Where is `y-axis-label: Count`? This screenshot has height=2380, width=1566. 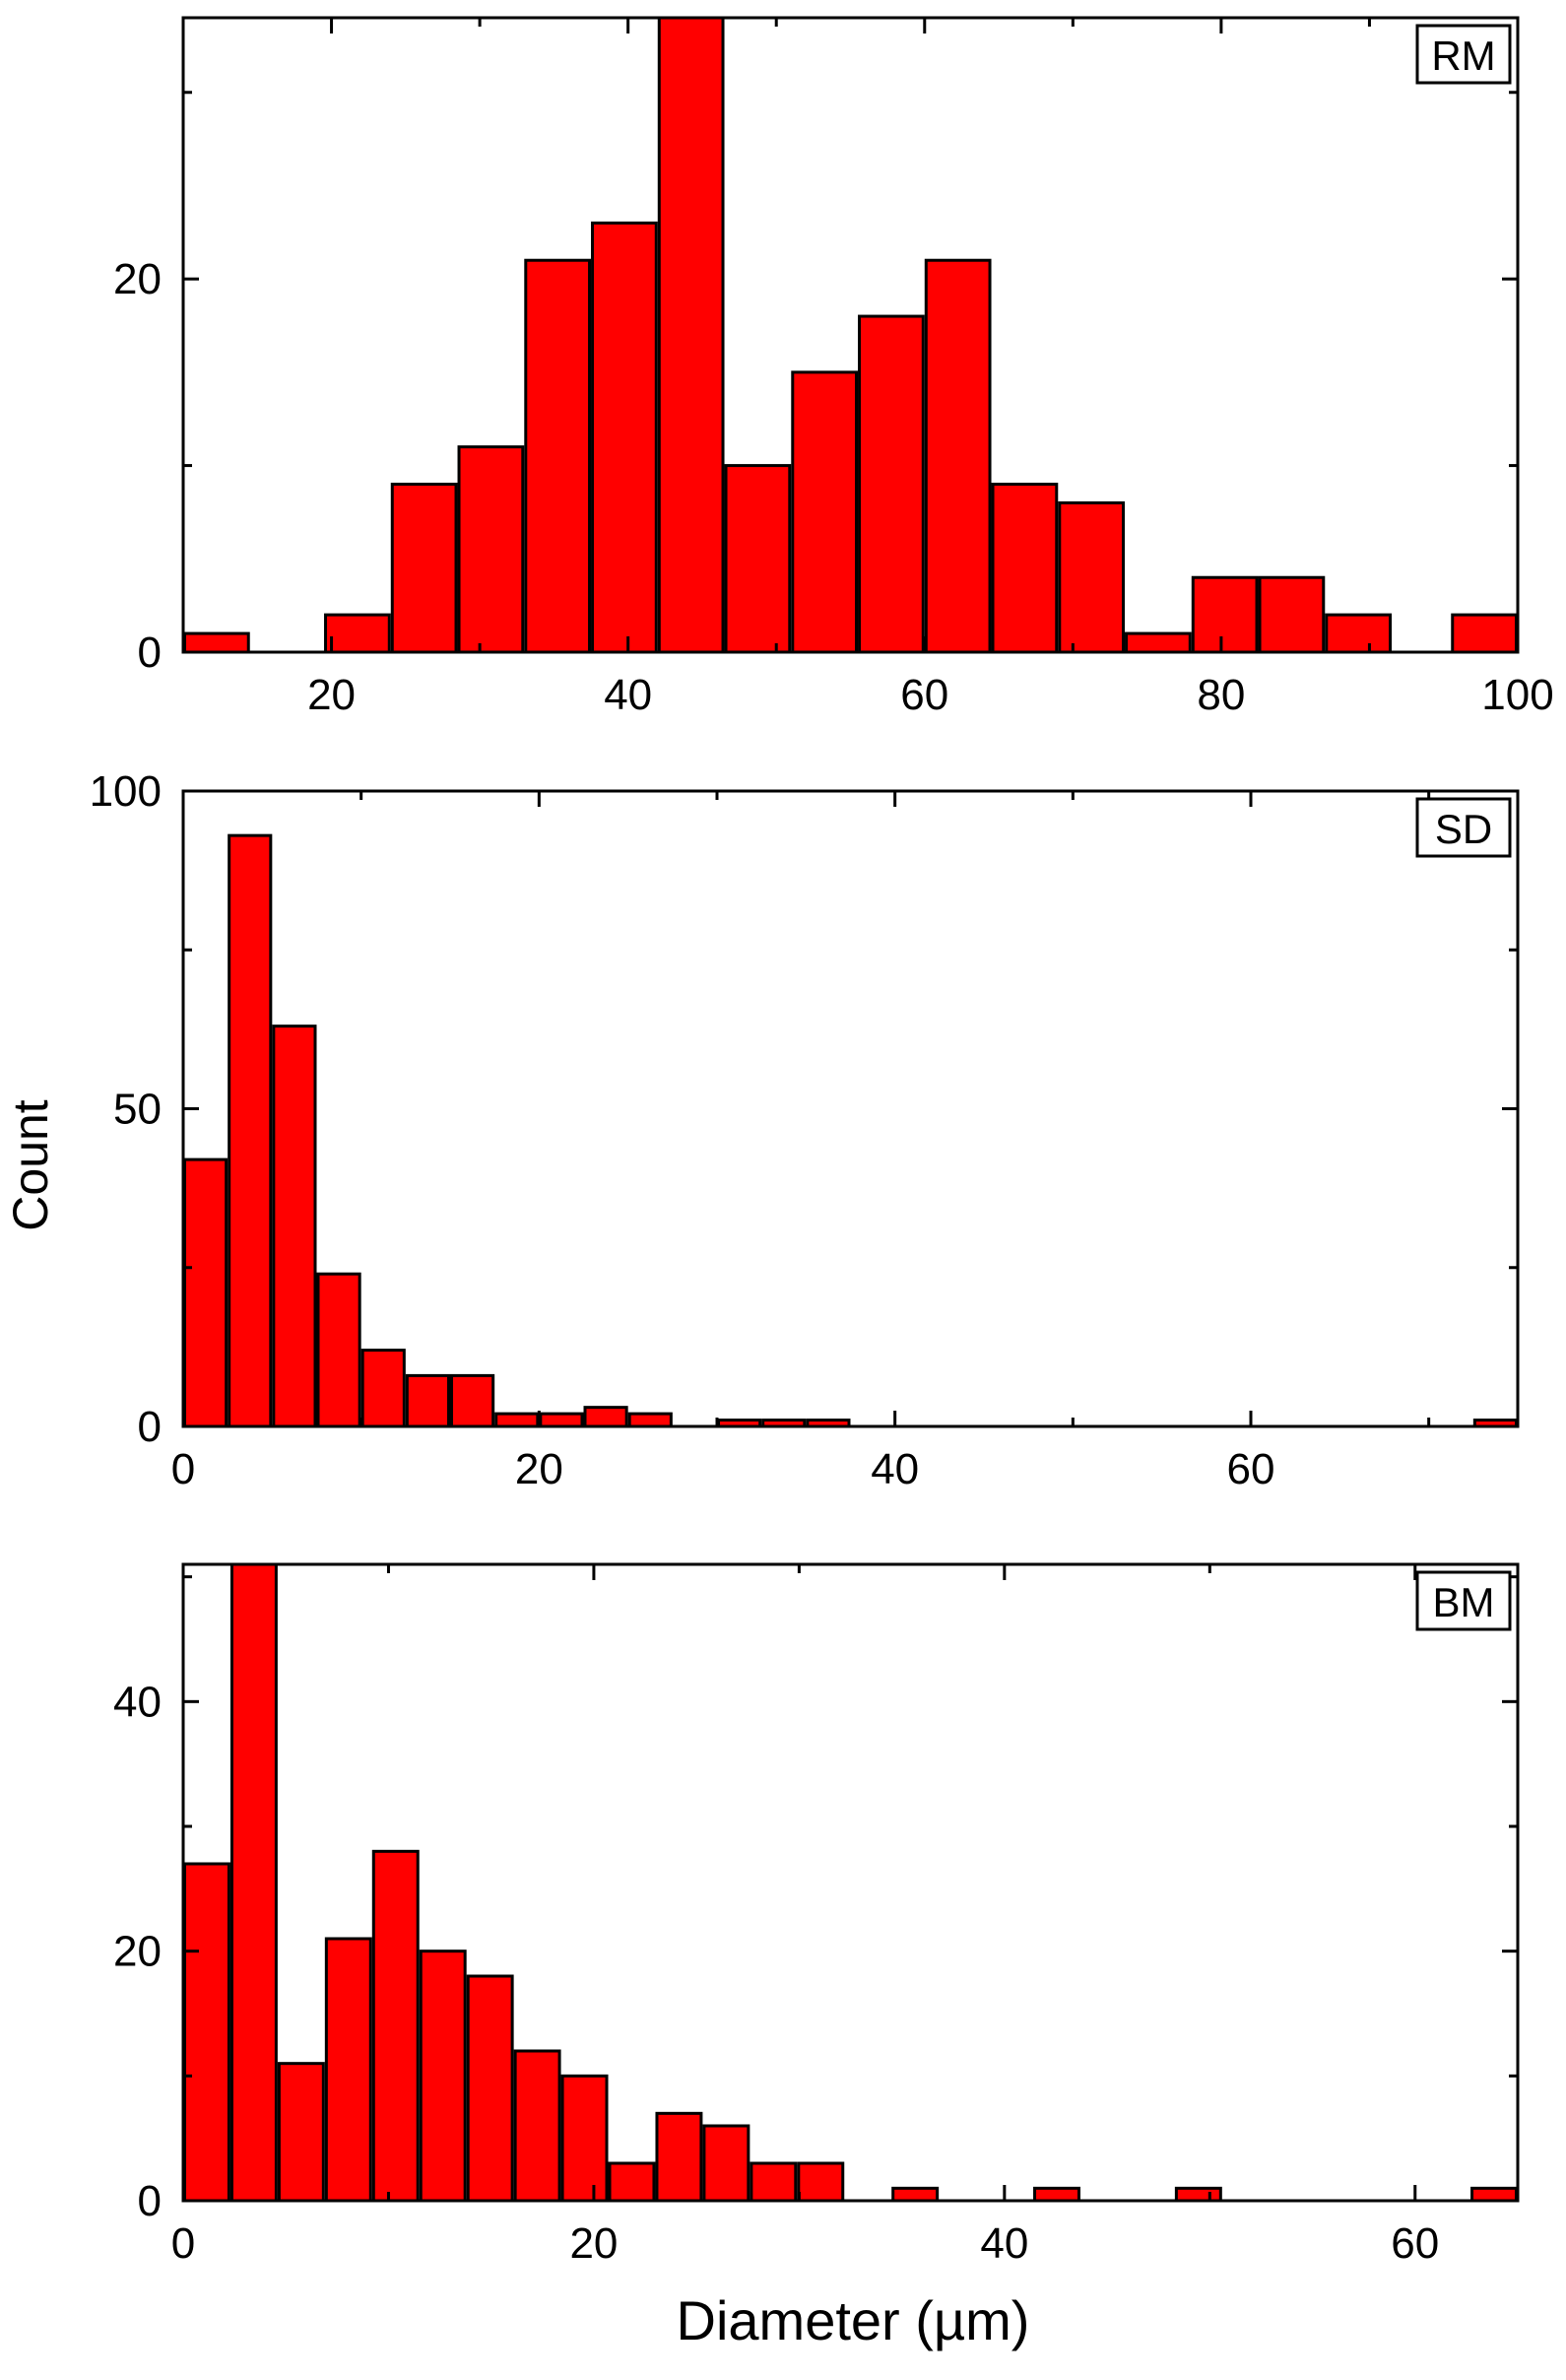 y-axis-label: Count is located at coordinates (30, 1165).